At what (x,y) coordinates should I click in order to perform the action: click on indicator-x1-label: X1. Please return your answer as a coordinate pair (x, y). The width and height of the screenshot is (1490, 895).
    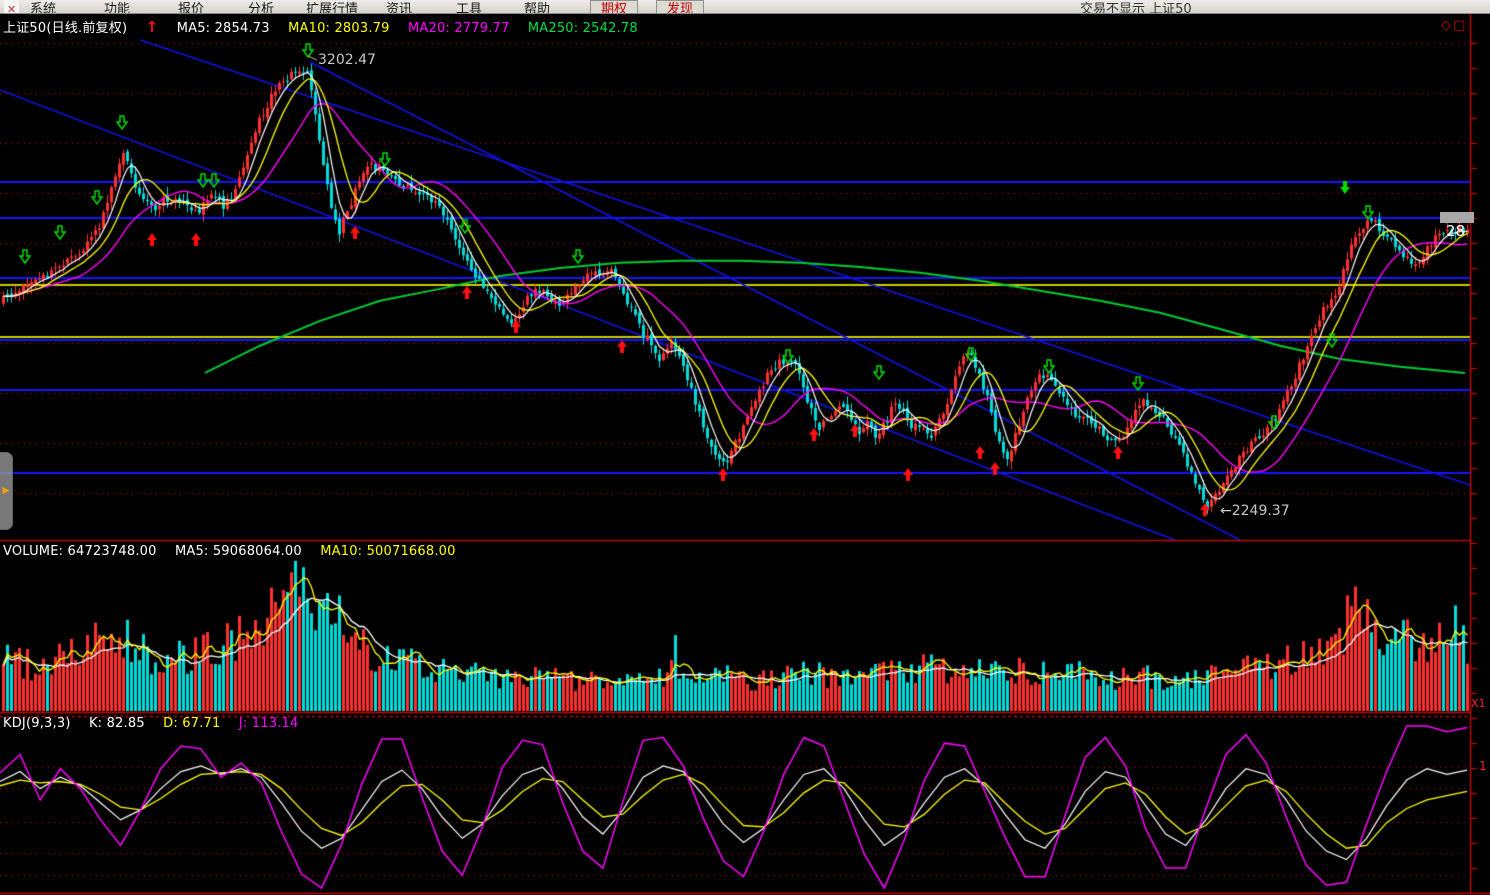
    Looking at the image, I should click on (1478, 703).